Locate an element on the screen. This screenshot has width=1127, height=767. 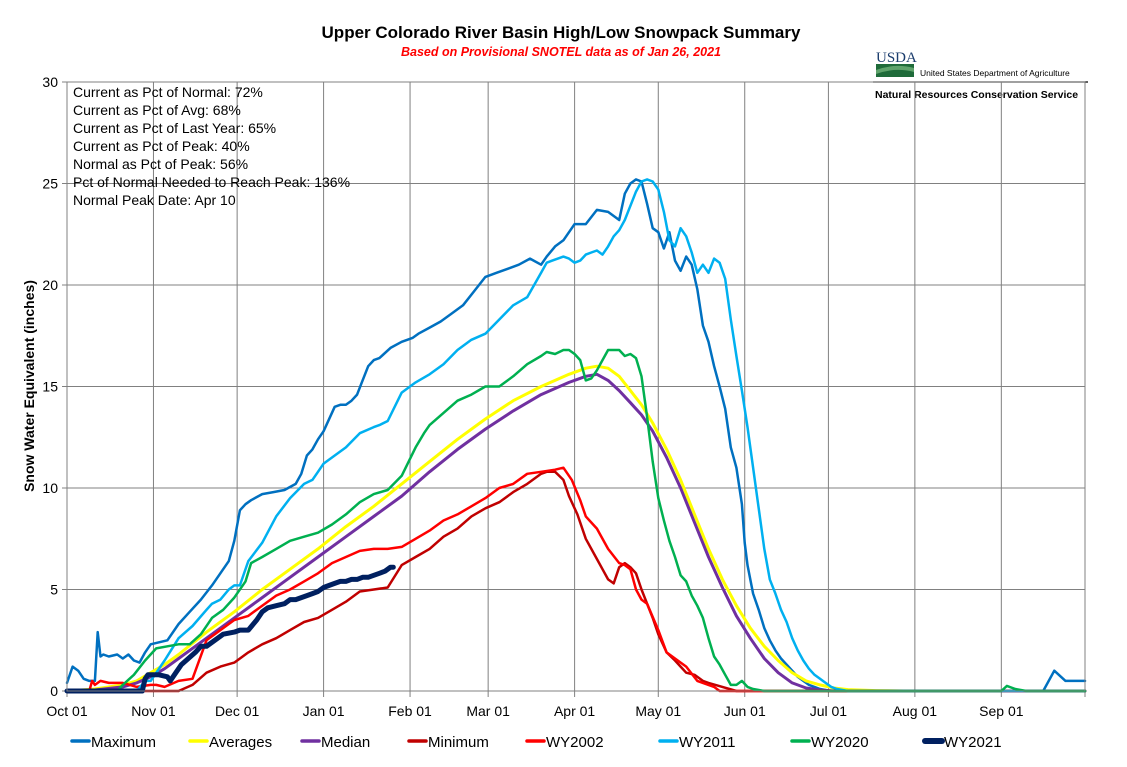
legend-label-wy2020: WY2020 is located at coordinates (840, 742).